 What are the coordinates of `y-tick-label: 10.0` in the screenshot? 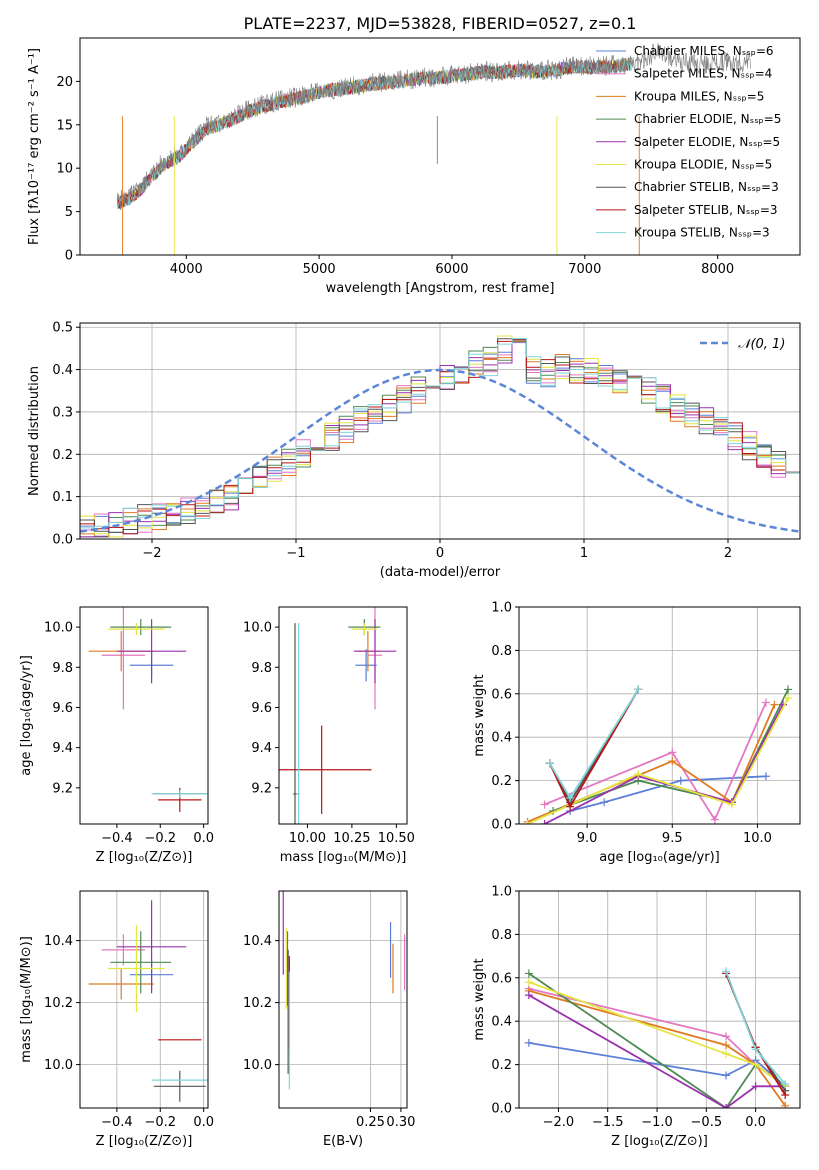 It's located at (58, 1065).